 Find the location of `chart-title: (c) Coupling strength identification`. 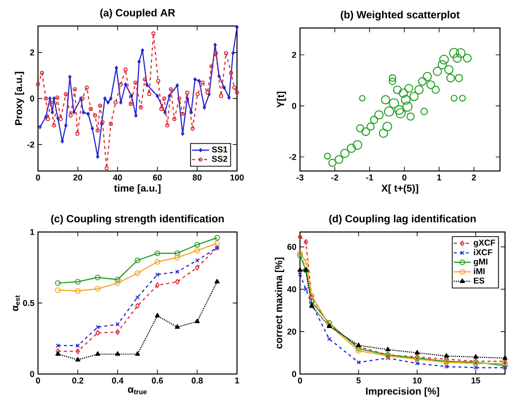

chart-title: (c) Coupling strength identification is located at coordinates (137, 219).